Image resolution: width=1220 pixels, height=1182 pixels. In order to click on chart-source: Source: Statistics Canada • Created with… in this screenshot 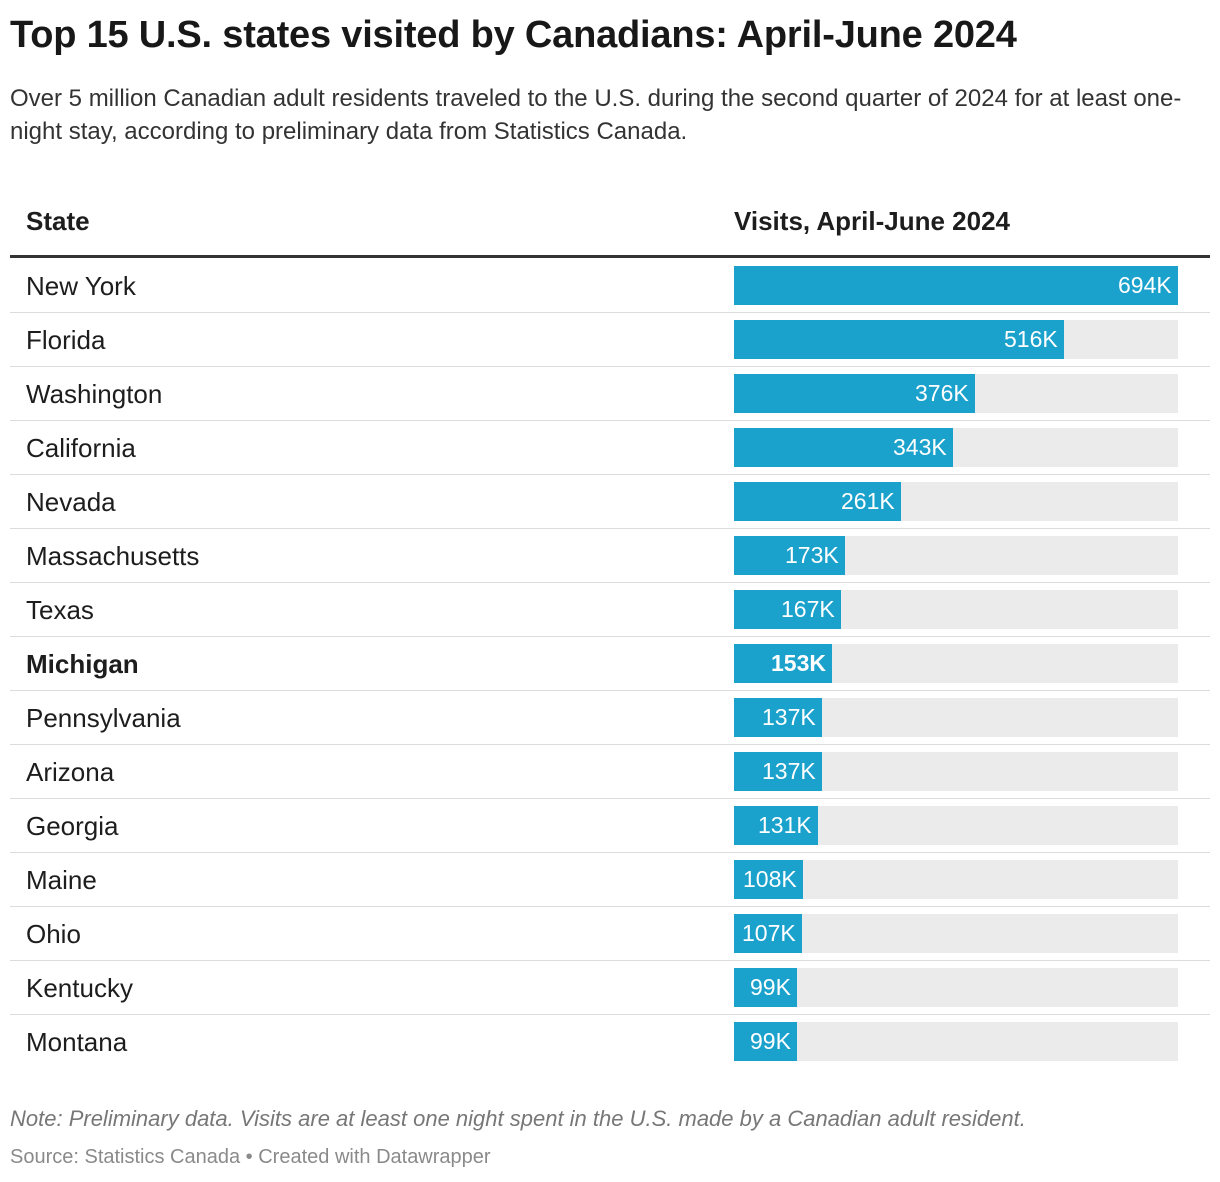, I will do `click(250, 1157)`.